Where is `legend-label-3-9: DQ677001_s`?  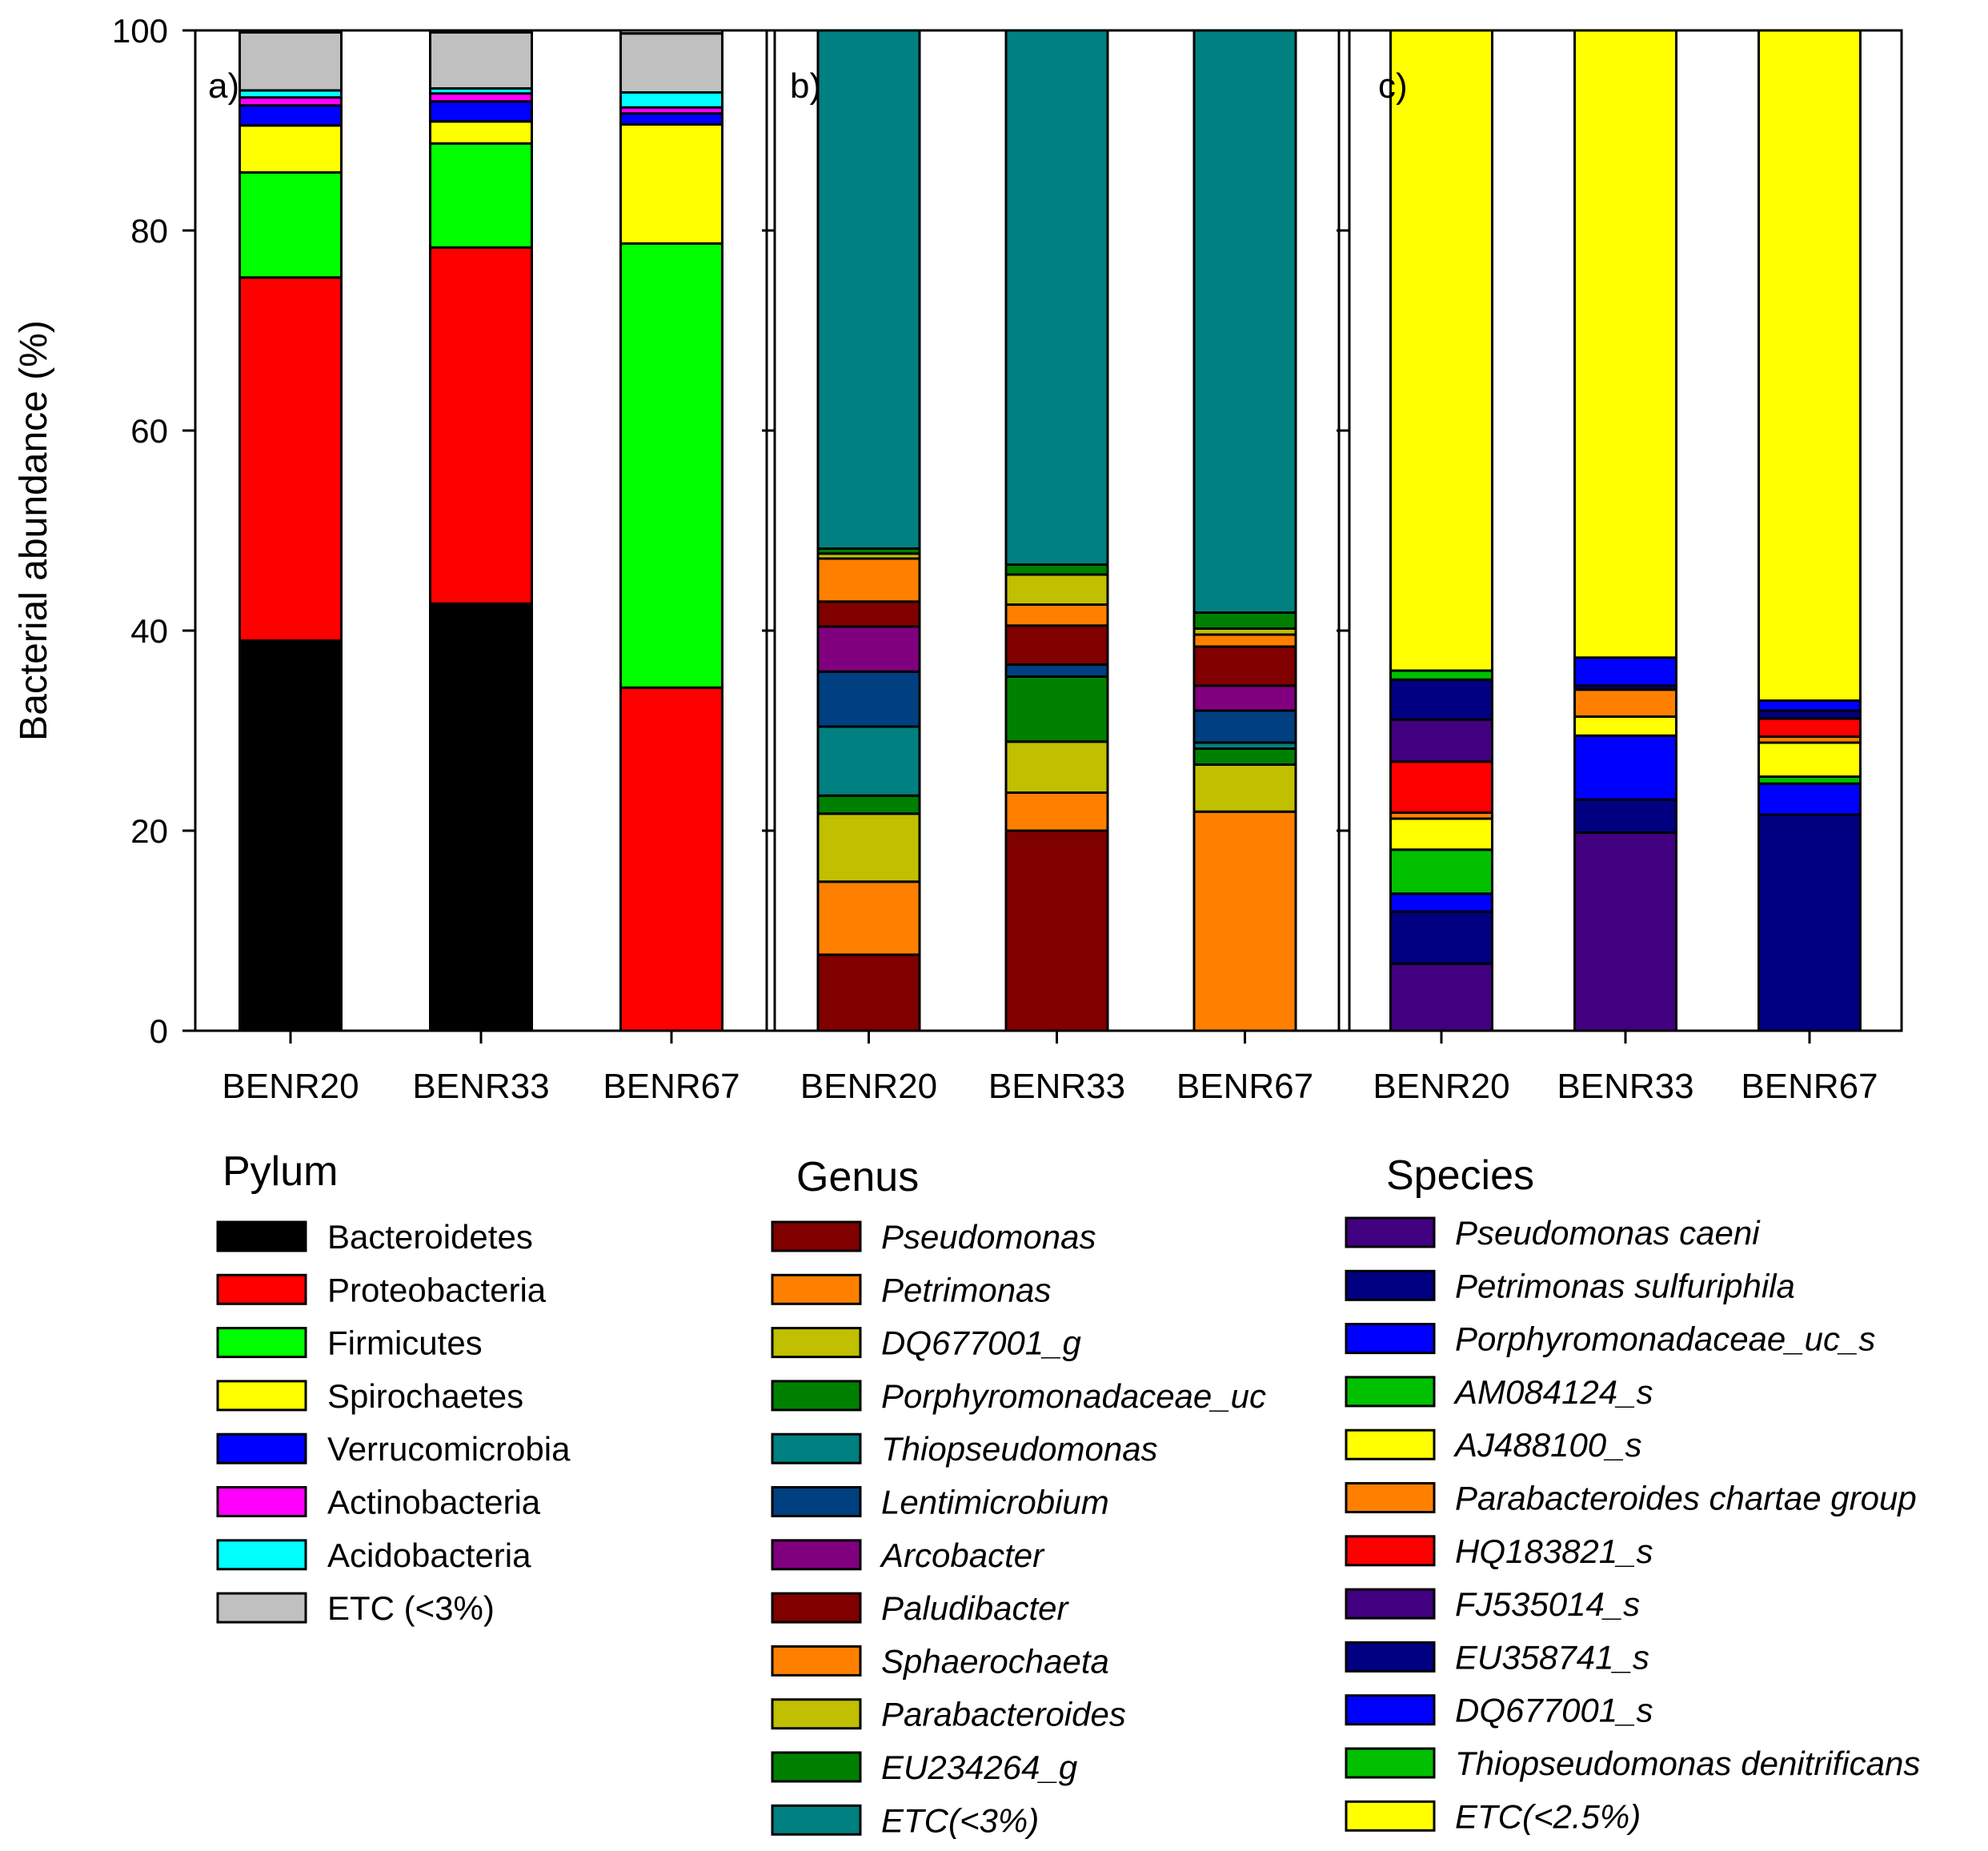 legend-label-3-9: DQ677001_s is located at coordinates (1554, 1710).